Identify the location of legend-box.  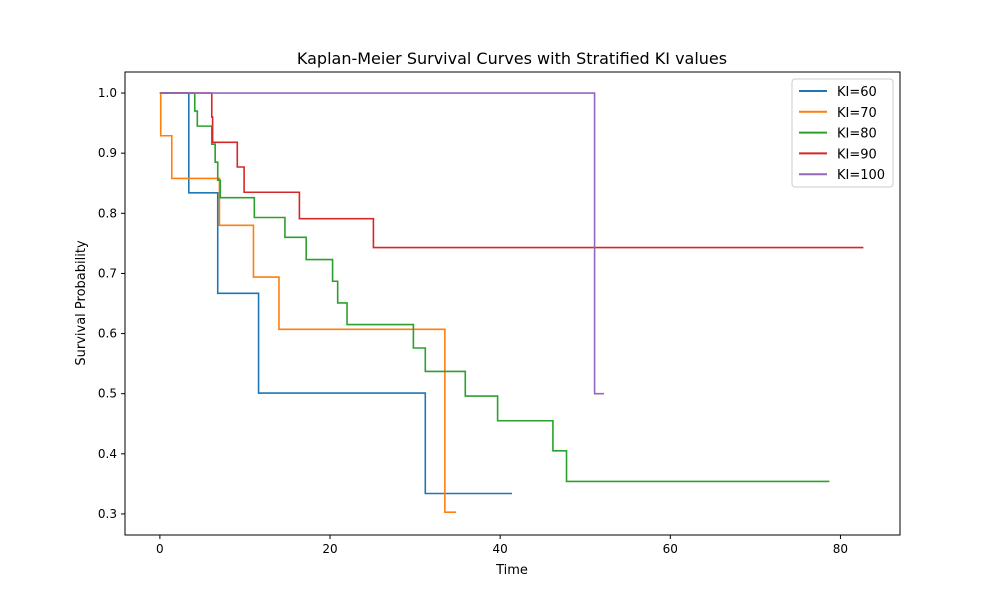
(842, 133).